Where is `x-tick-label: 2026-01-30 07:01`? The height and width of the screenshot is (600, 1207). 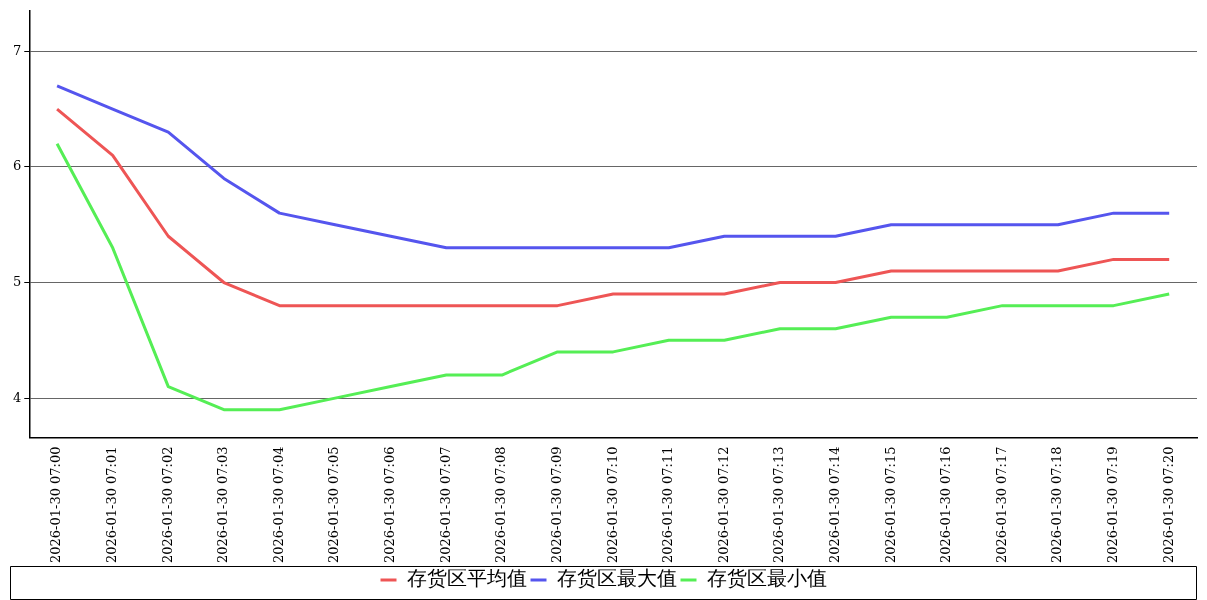
x-tick-label: 2026-01-30 07:01 is located at coordinates (112, 505).